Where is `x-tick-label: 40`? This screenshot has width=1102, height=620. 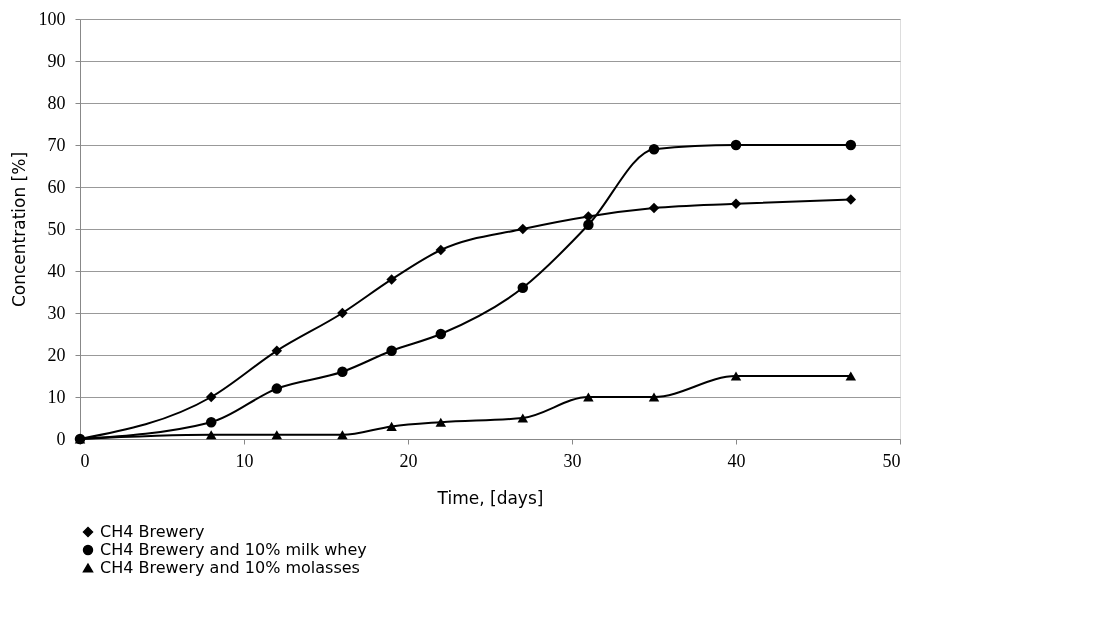 x-tick-label: 40 is located at coordinates (736, 460).